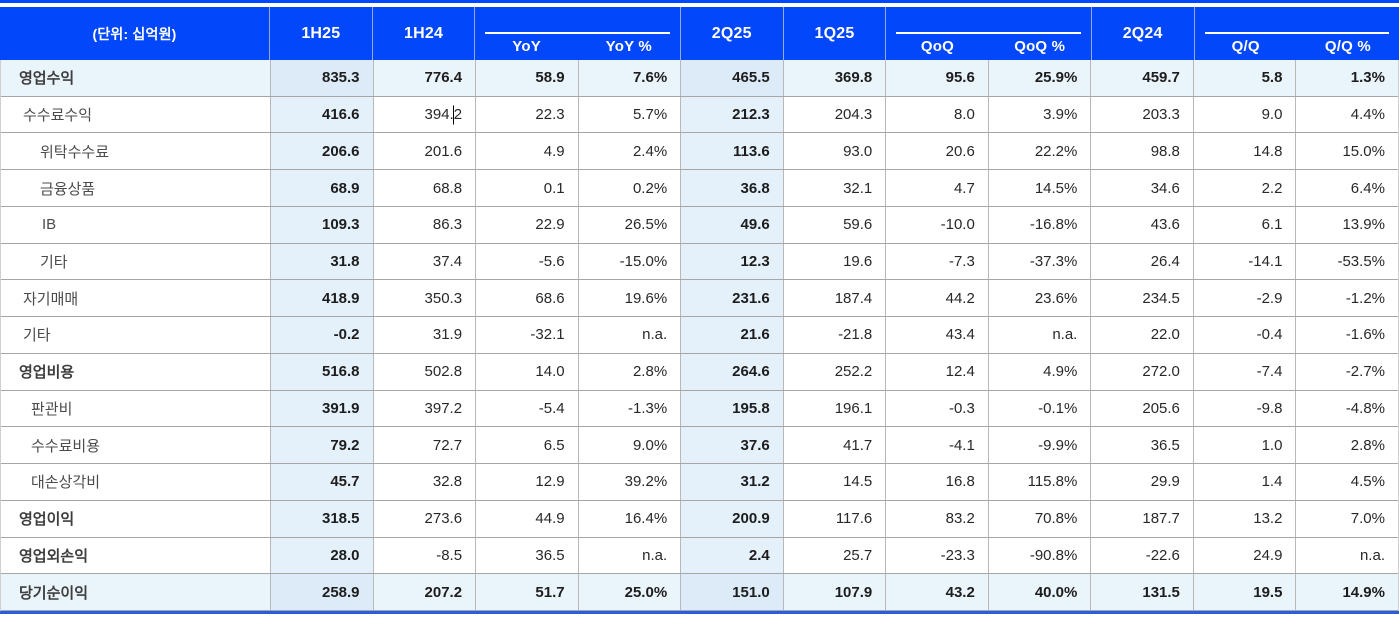 This screenshot has height=622, width=1399. What do you see at coordinates (936, 408) in the screenshot?
I see `table-cell: -0.3` at bounding box center [936, 408].